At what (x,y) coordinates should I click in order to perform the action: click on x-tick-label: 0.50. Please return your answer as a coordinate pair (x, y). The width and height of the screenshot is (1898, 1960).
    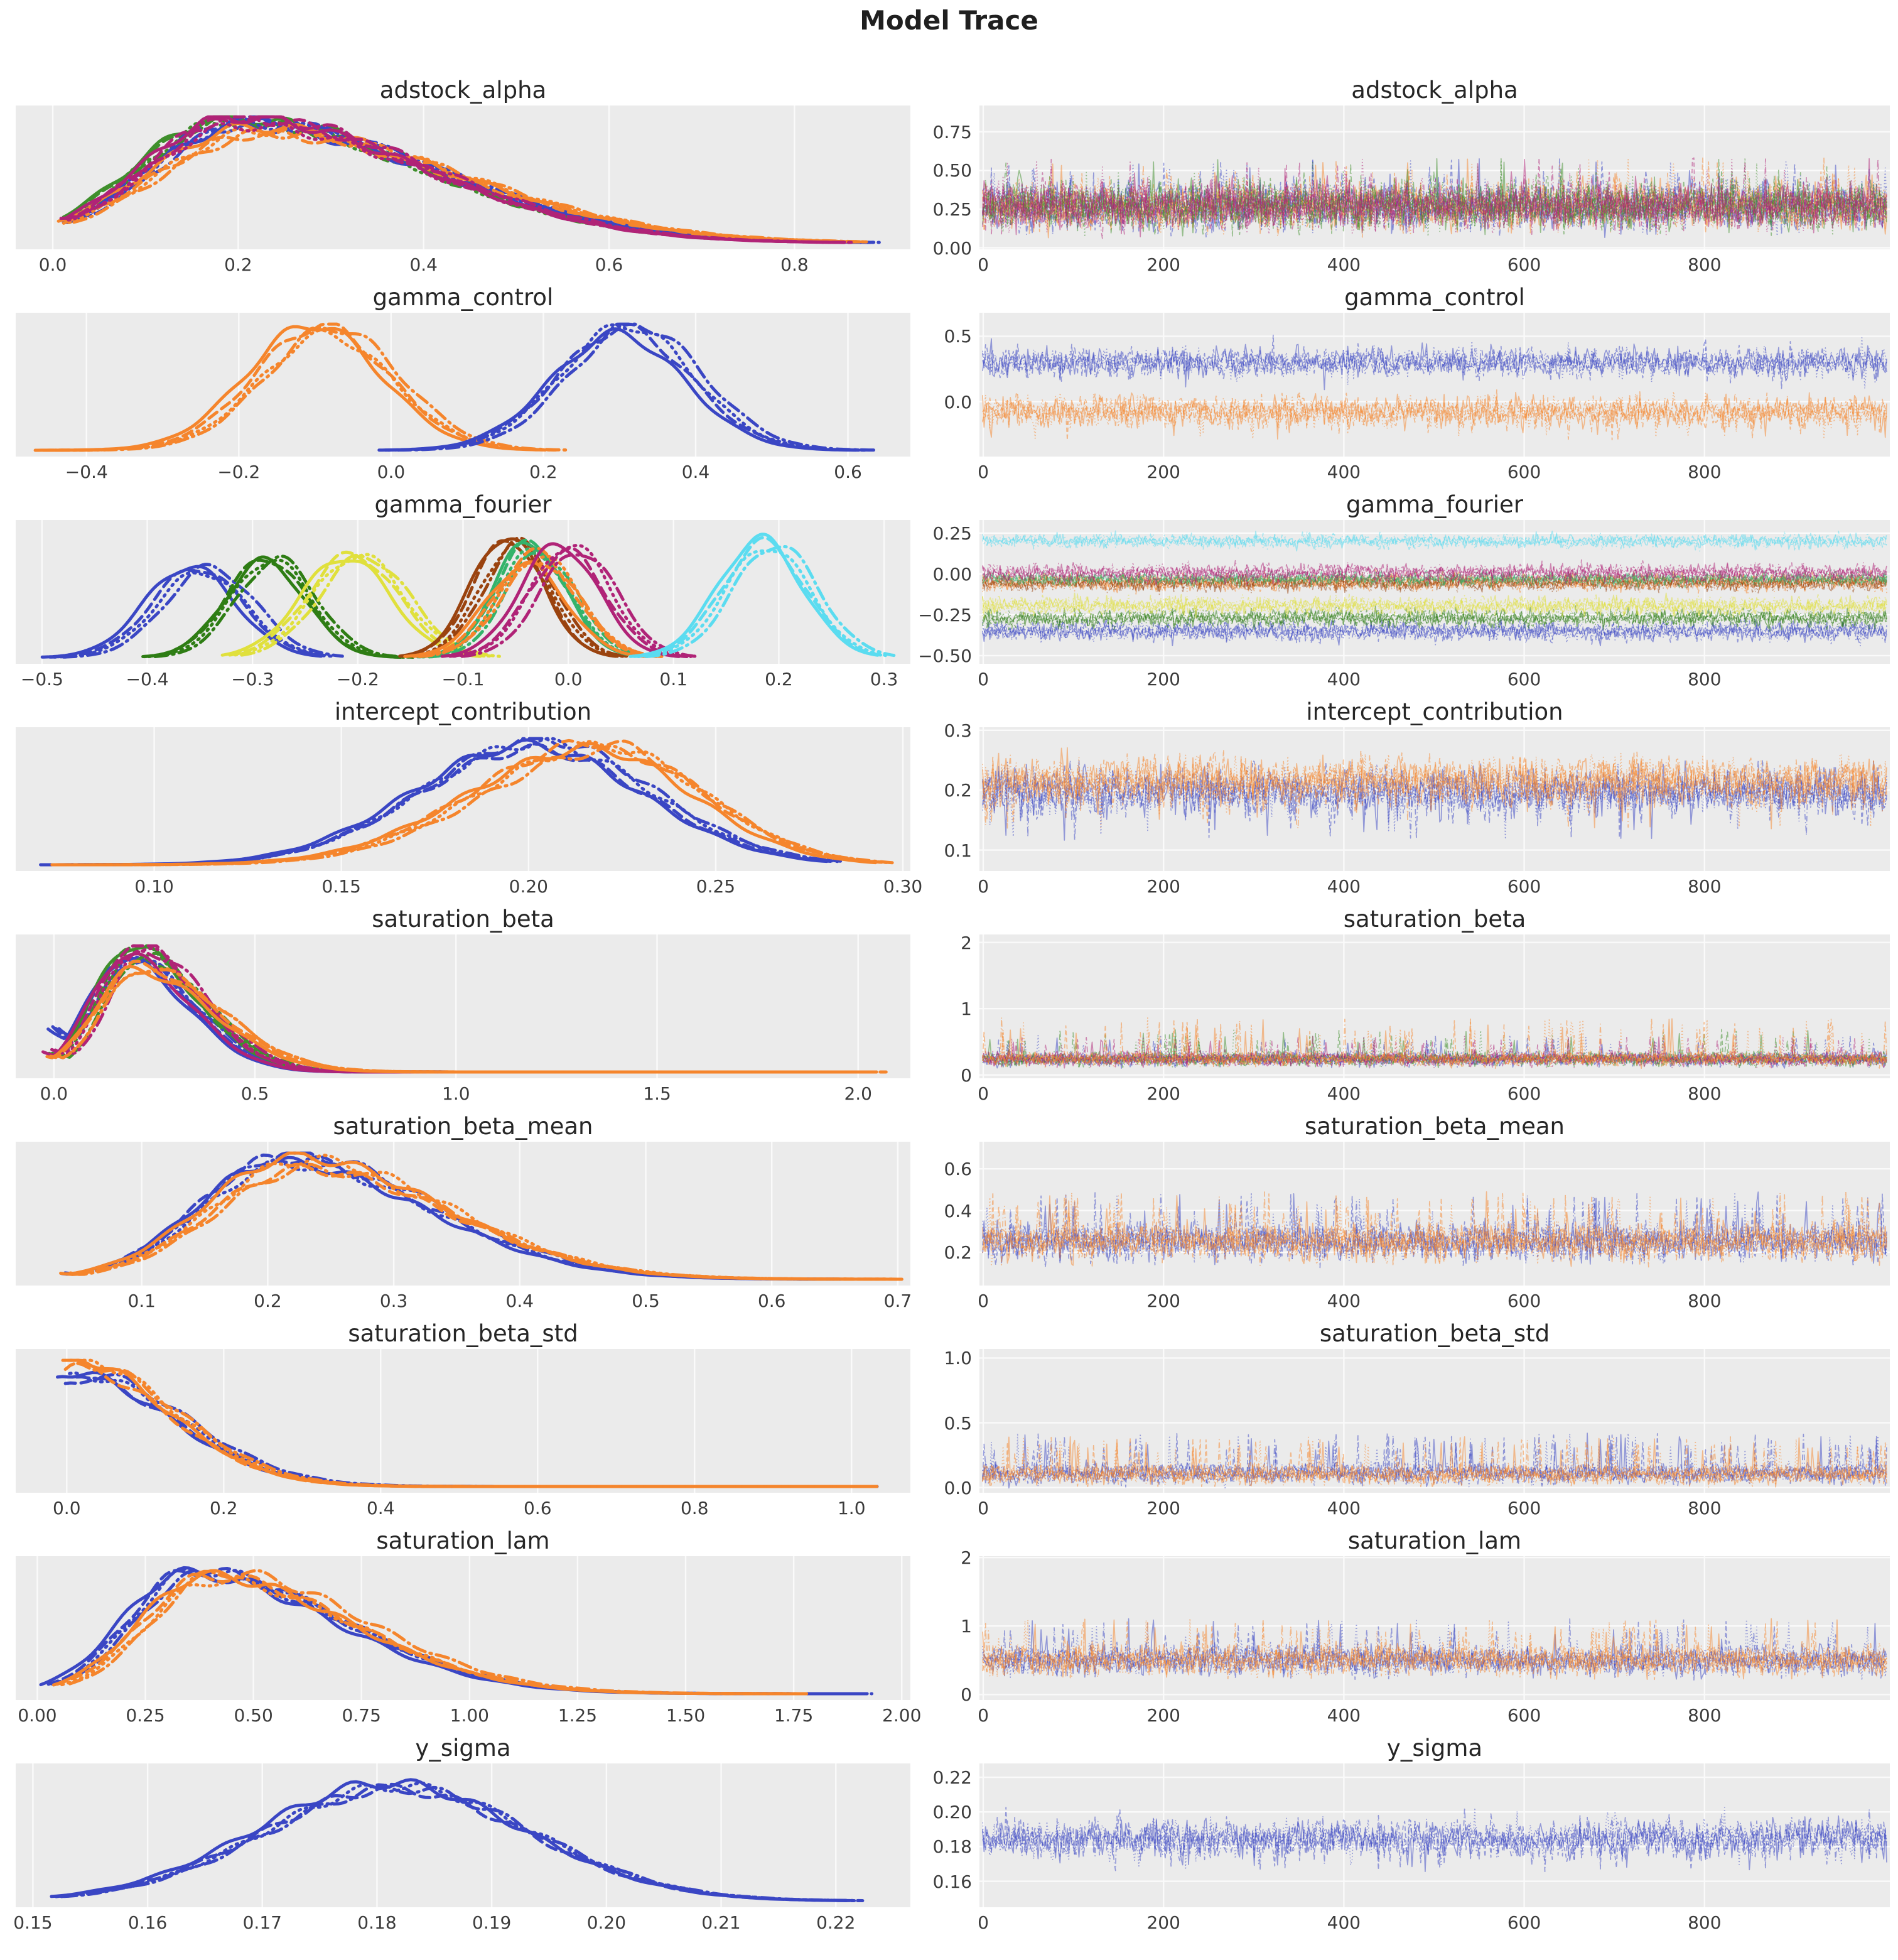
    Looking at the image, I should click on (253, 1715).